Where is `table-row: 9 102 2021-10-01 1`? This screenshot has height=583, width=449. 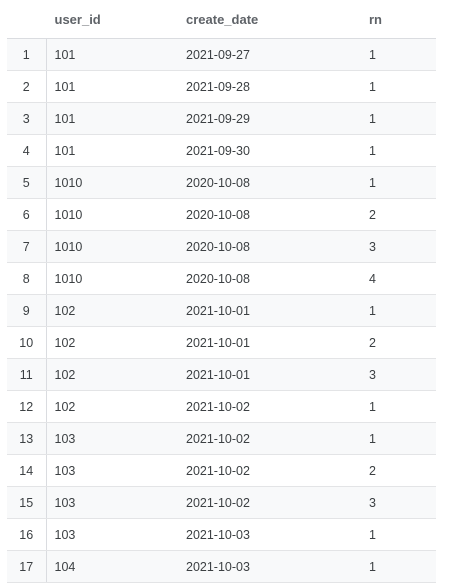 table-row: 9 102 2021-10-01 1 is located at coordinates (221, 310).